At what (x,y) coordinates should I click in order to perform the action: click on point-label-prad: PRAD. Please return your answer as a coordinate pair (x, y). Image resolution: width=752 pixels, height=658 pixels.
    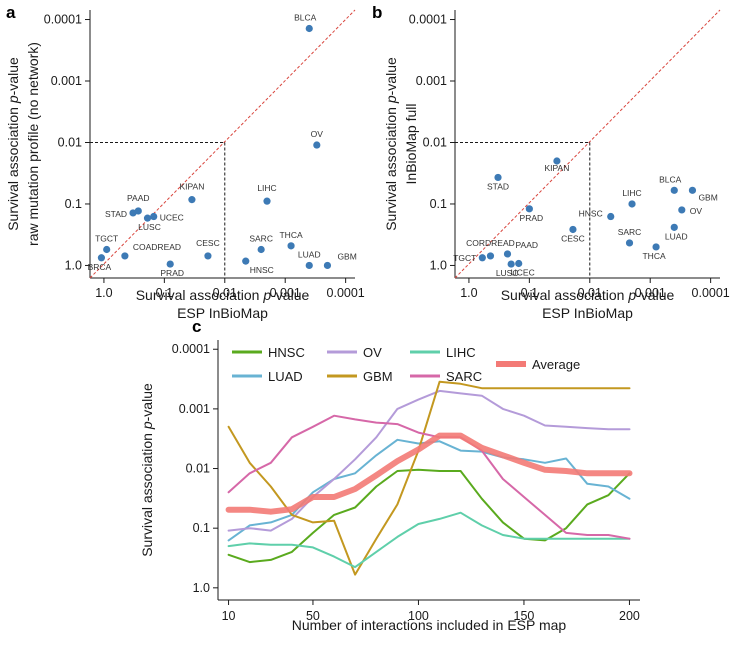
    Looking at the image, I should click on (532, 218).